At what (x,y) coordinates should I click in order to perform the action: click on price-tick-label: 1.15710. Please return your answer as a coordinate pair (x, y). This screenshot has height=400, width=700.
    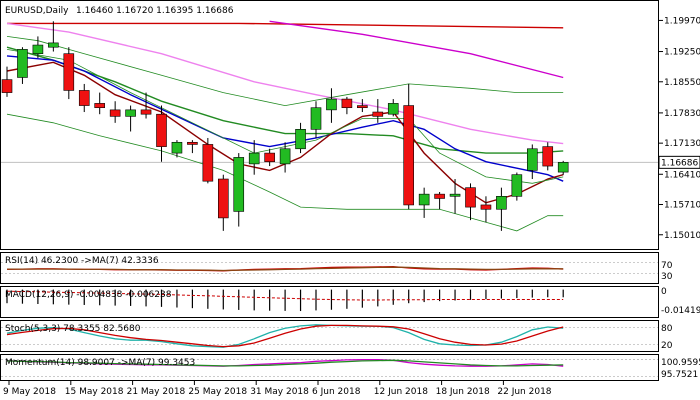
    Looking at the image, I should click on (682, 206).